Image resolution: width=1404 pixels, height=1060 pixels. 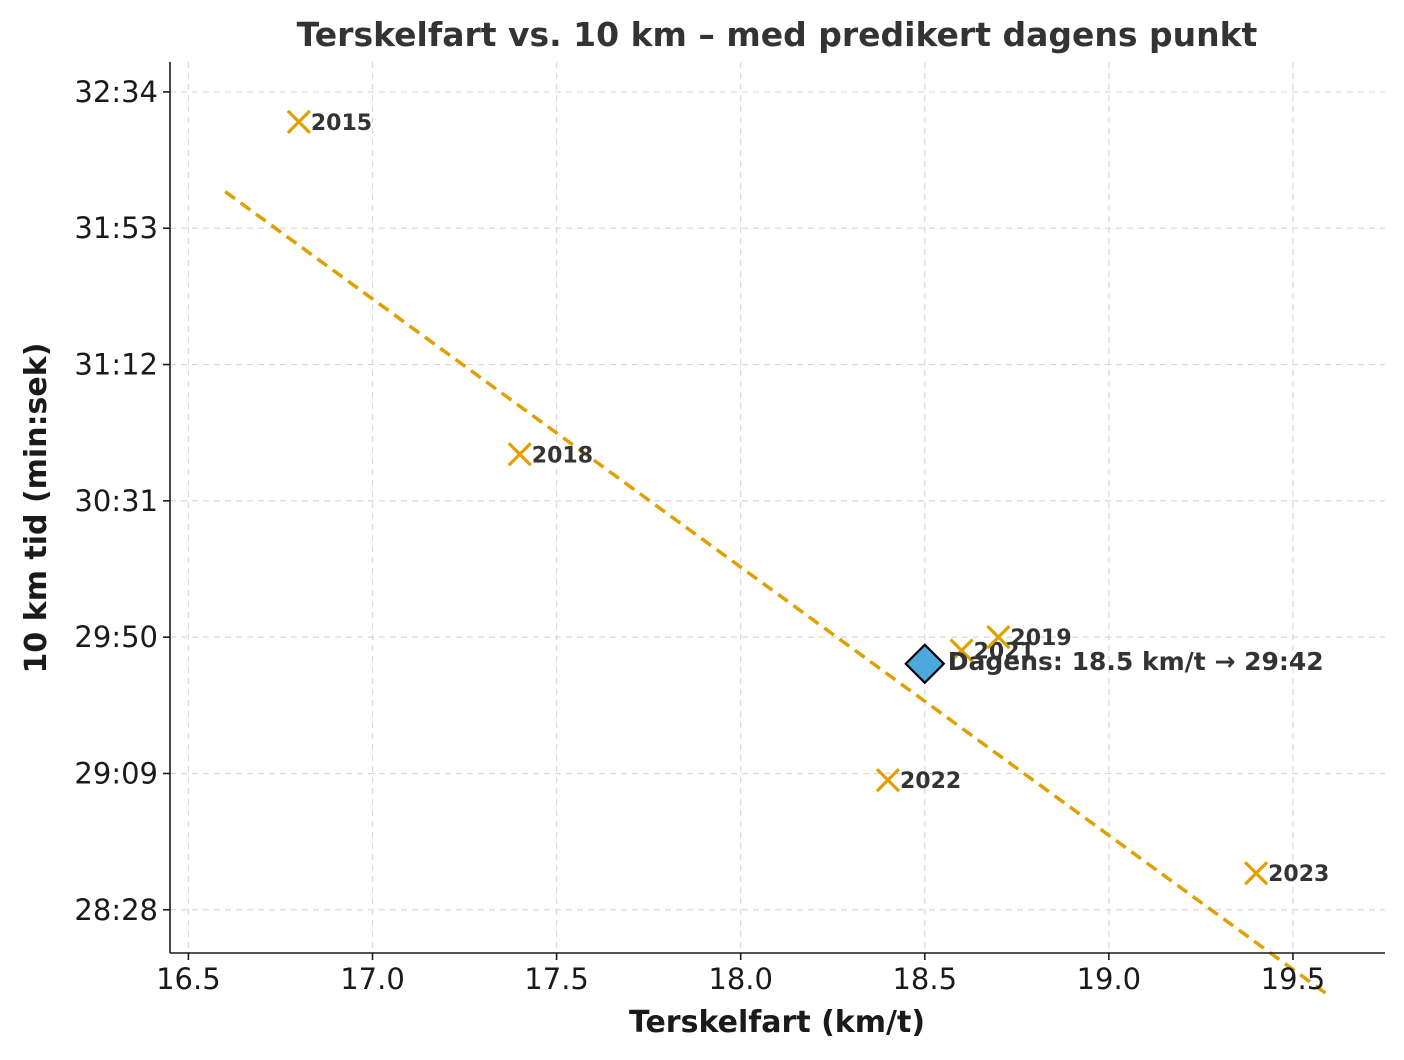 I want to click on highlight-point: Dagens: 18.5 km/t → 29:42, so click(x=1114, y=664).